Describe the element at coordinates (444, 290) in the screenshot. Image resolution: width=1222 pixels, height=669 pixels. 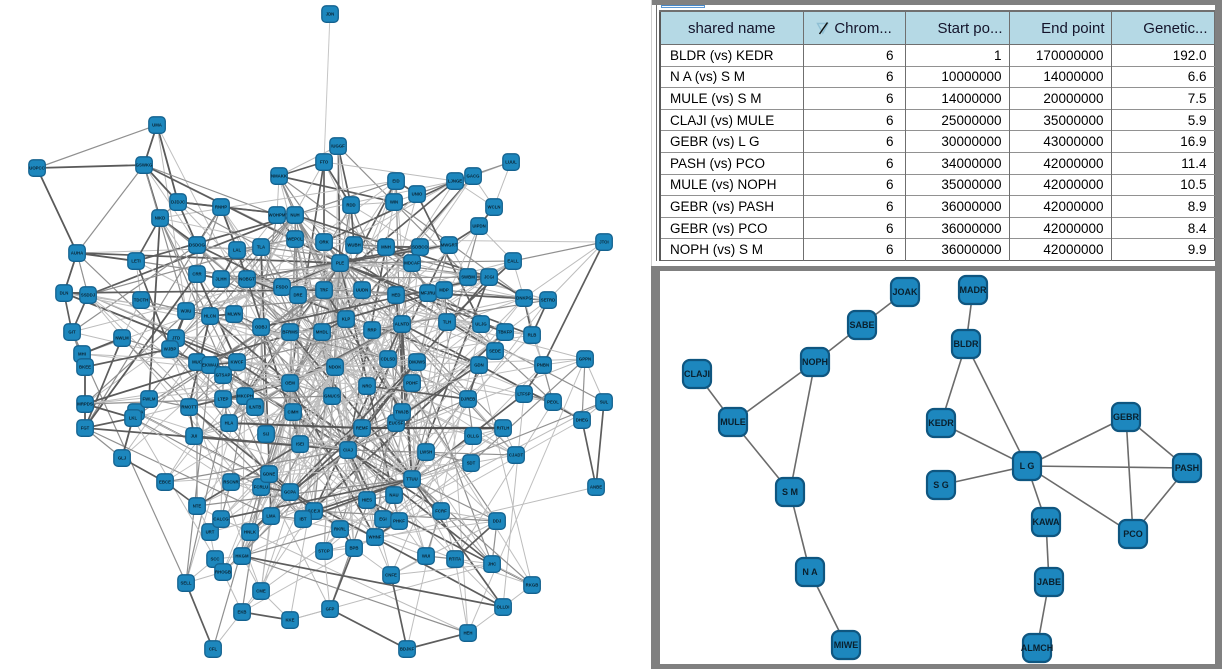
I see `svg-text: MDP` at that location.